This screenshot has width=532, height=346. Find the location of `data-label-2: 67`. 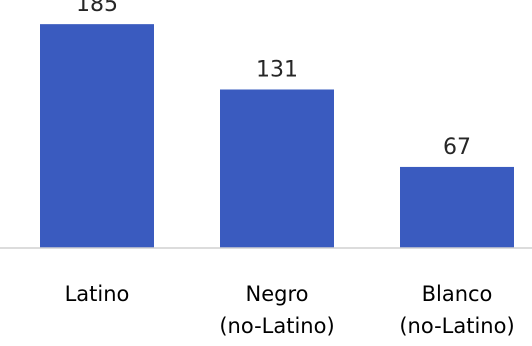

data-label-2: 67 is located at coordinates (457, 147).